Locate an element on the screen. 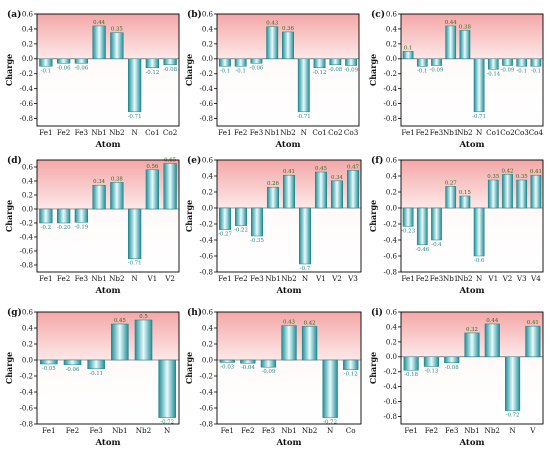 Image resolution: width=550 pixels, height=460 pixels. y-tick-label: 0.4 is located at coordinates (392, 29).